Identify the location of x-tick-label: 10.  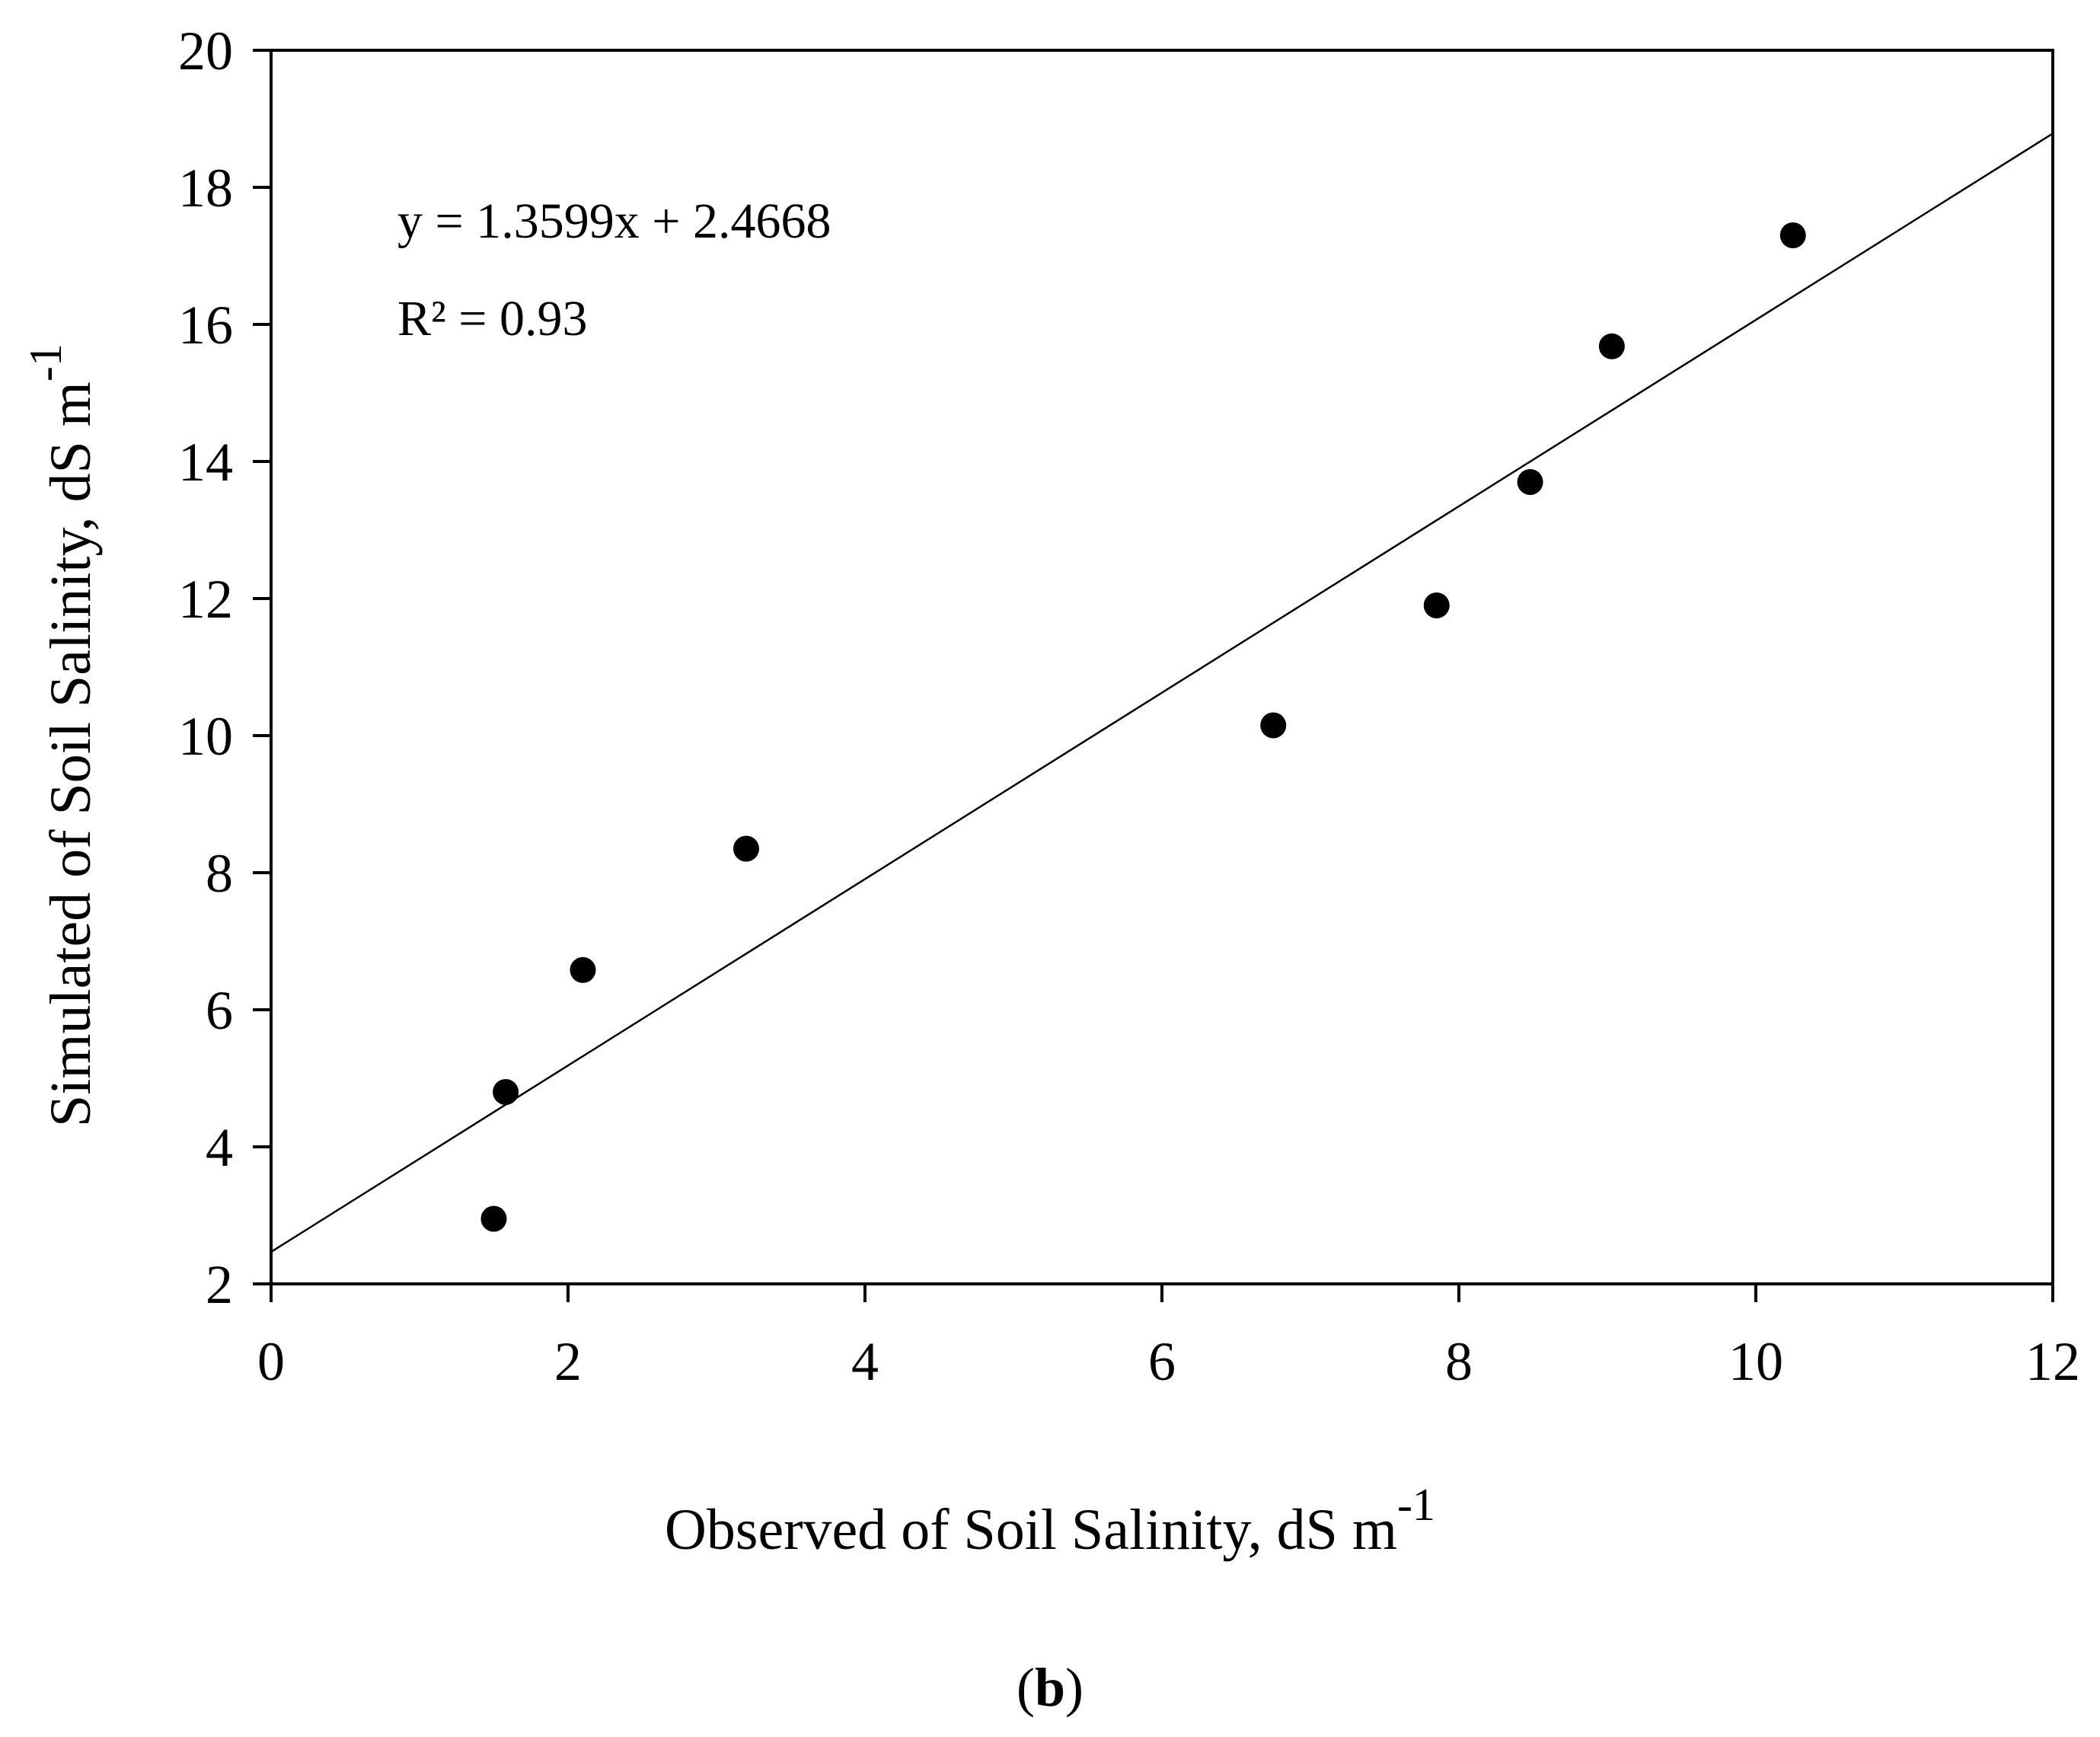
(1755, 1361).